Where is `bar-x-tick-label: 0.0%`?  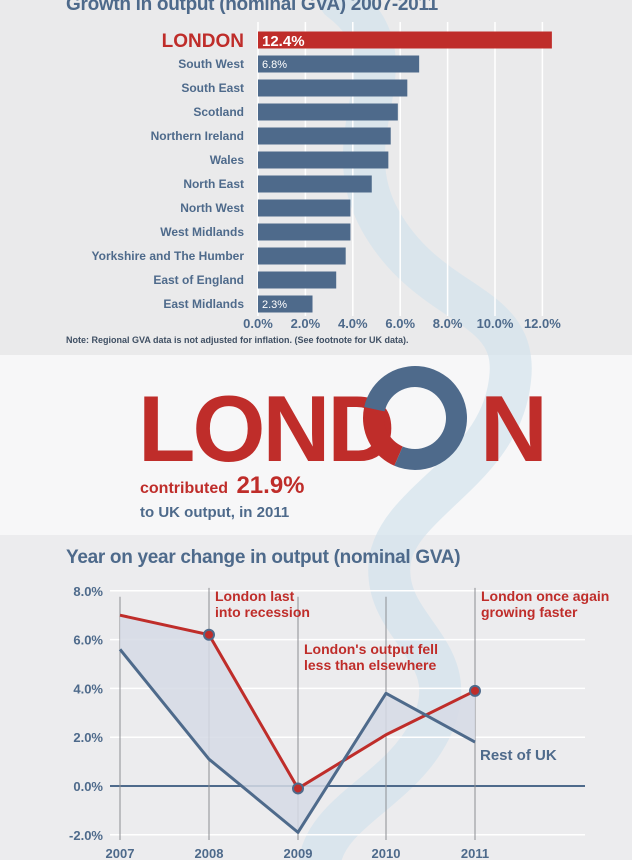
bar-x-tick-label: 0.0% is located at coordinates (258, 323).